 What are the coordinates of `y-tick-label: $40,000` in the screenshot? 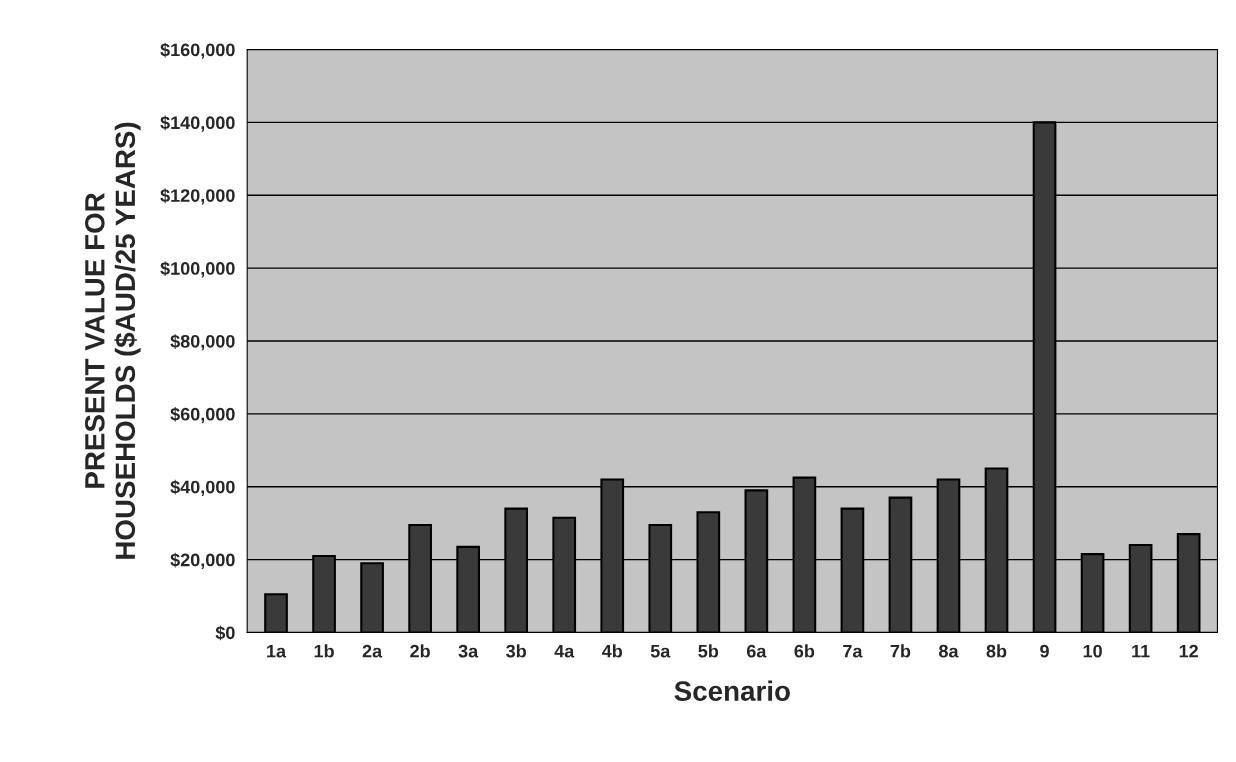 It's located at (202, 488).